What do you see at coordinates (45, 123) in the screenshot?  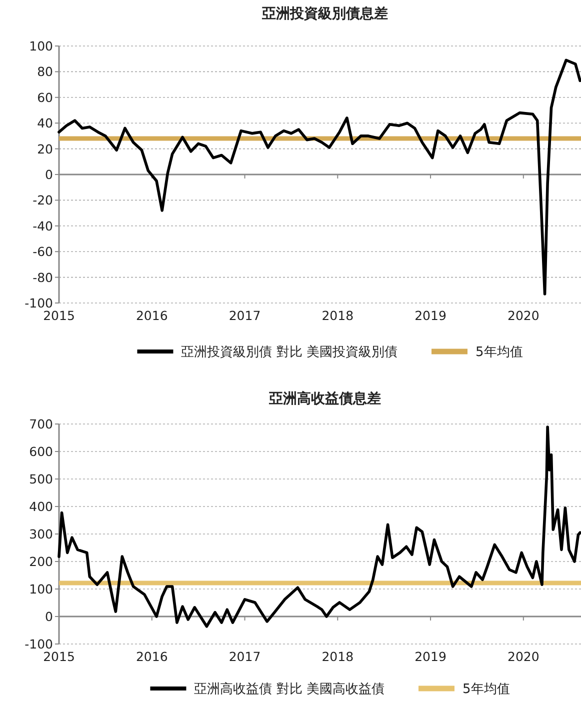 I see `y-tick-label: 40` at bounding box center [45, 123].